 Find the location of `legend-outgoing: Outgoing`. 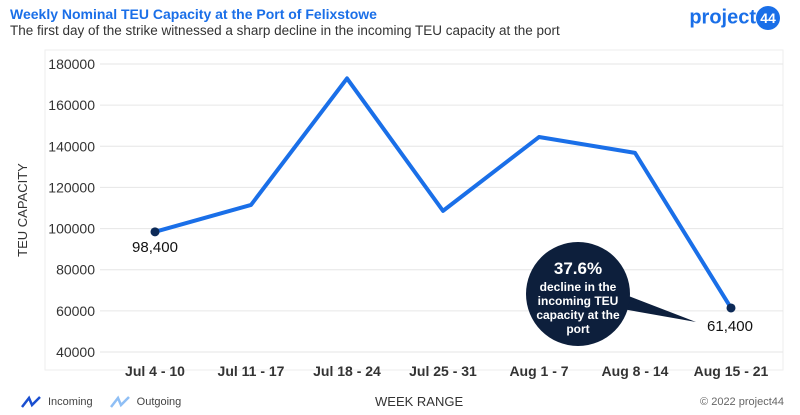

legend-outgoing: Outgoing is located at coordinates (159, 402).